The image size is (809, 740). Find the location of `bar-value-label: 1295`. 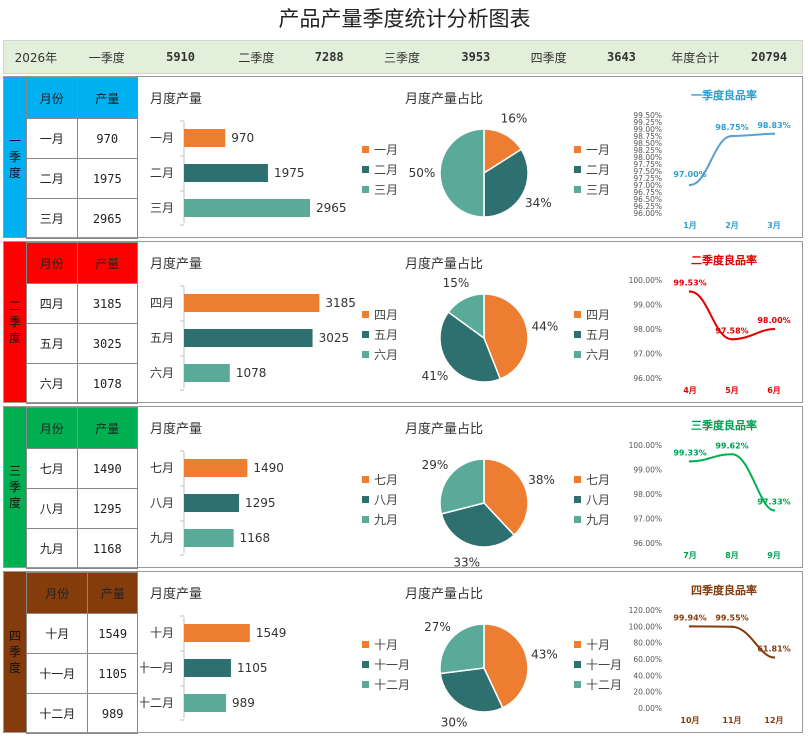

bar-value-label: 1295 is located at coordinates (260, 503).